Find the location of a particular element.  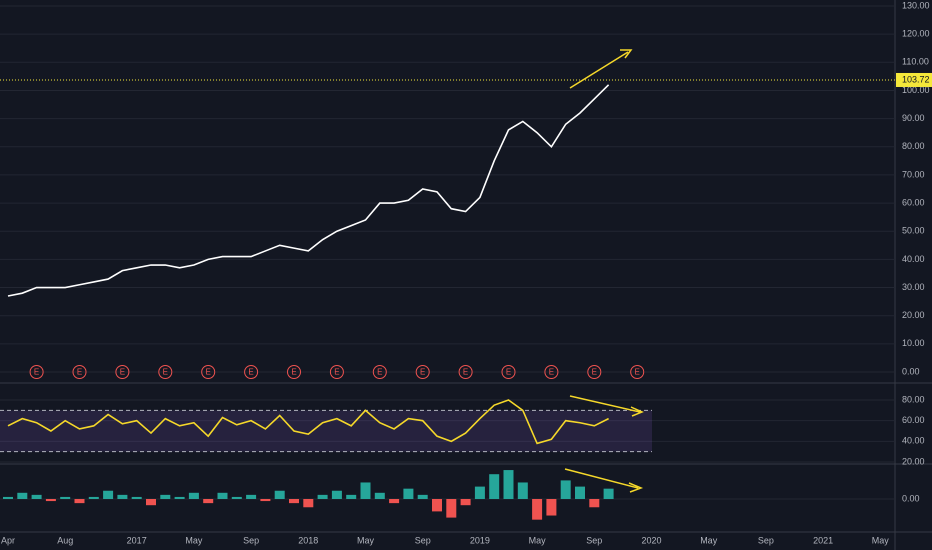

last-price-label: 103.72 is located at coordinates (916, 79).